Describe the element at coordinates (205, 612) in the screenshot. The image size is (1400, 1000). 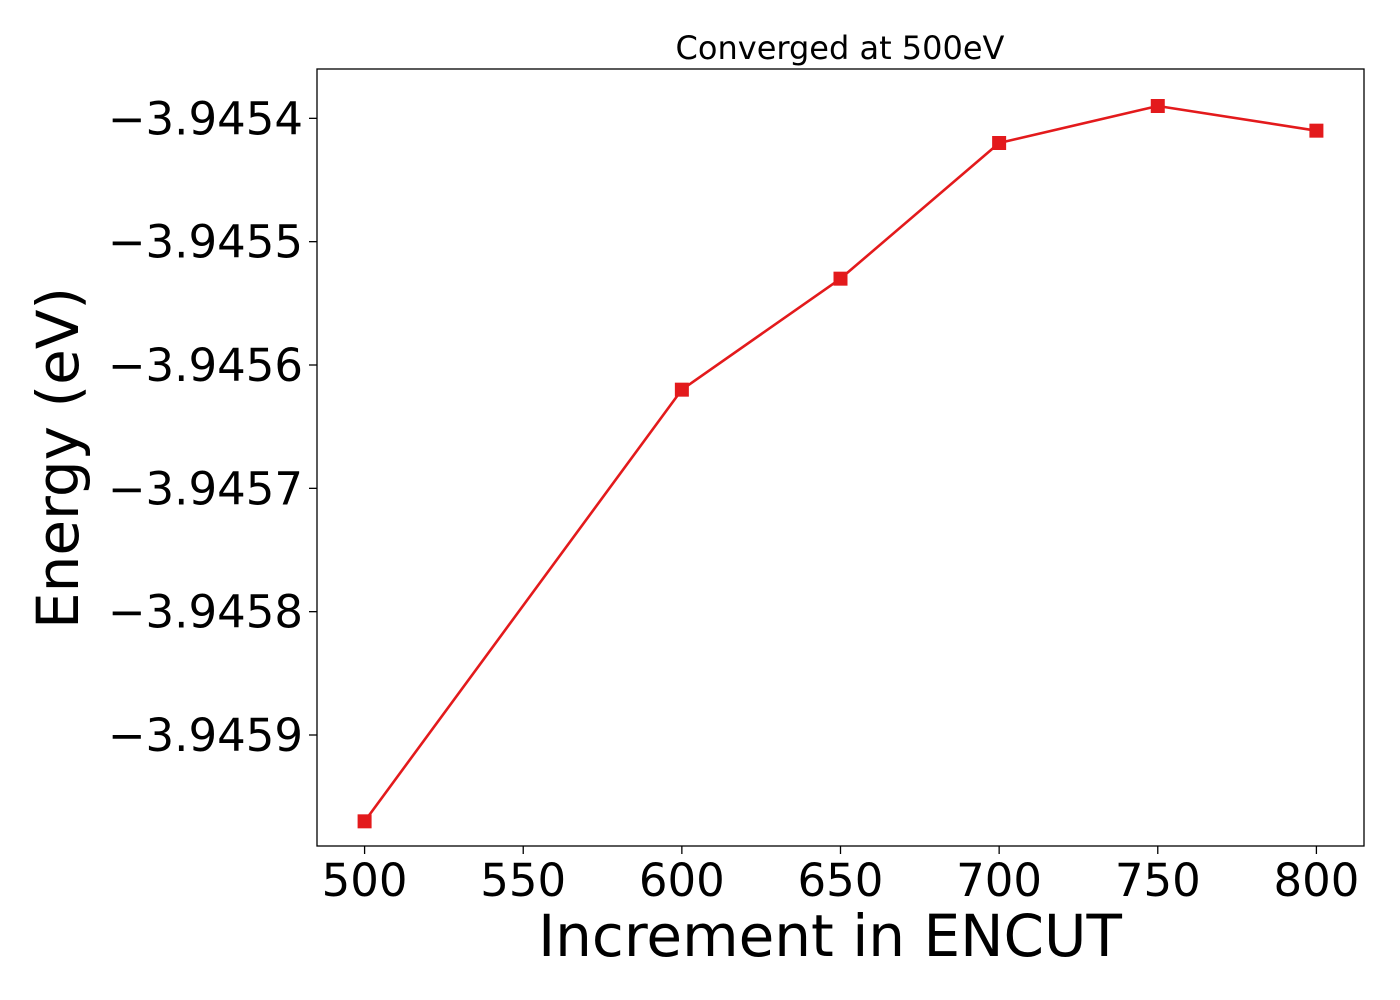
I see `y-tick-label: −3.9458` at that location.